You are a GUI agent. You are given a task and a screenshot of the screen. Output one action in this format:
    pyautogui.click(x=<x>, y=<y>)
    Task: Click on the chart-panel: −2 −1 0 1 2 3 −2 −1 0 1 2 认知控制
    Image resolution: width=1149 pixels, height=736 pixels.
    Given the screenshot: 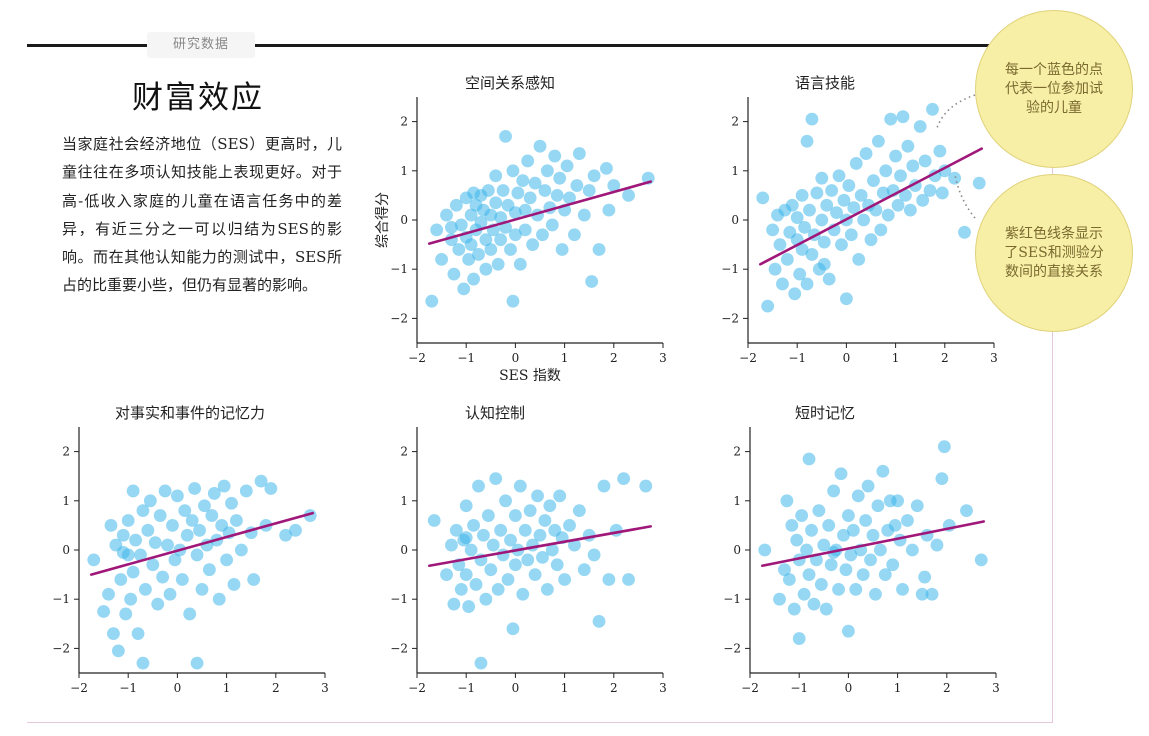 What is the action you would take?
    pyautogui.click(x=528, y=549)
    